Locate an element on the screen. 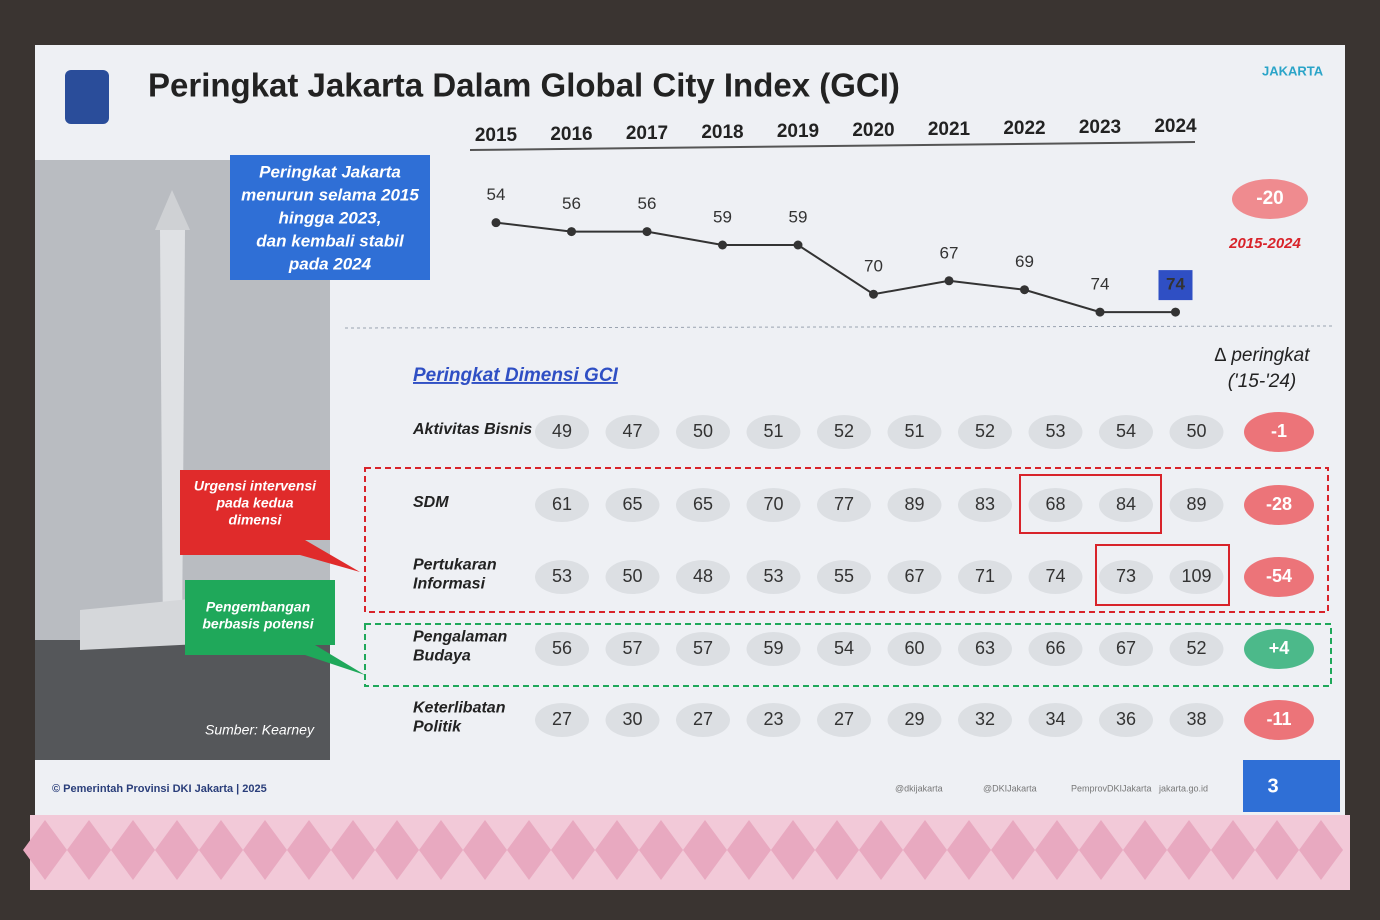 Image resolution: width=1380 pixels, height=920 pixels. cell-value: 53 is located at coordinates (773, 576).